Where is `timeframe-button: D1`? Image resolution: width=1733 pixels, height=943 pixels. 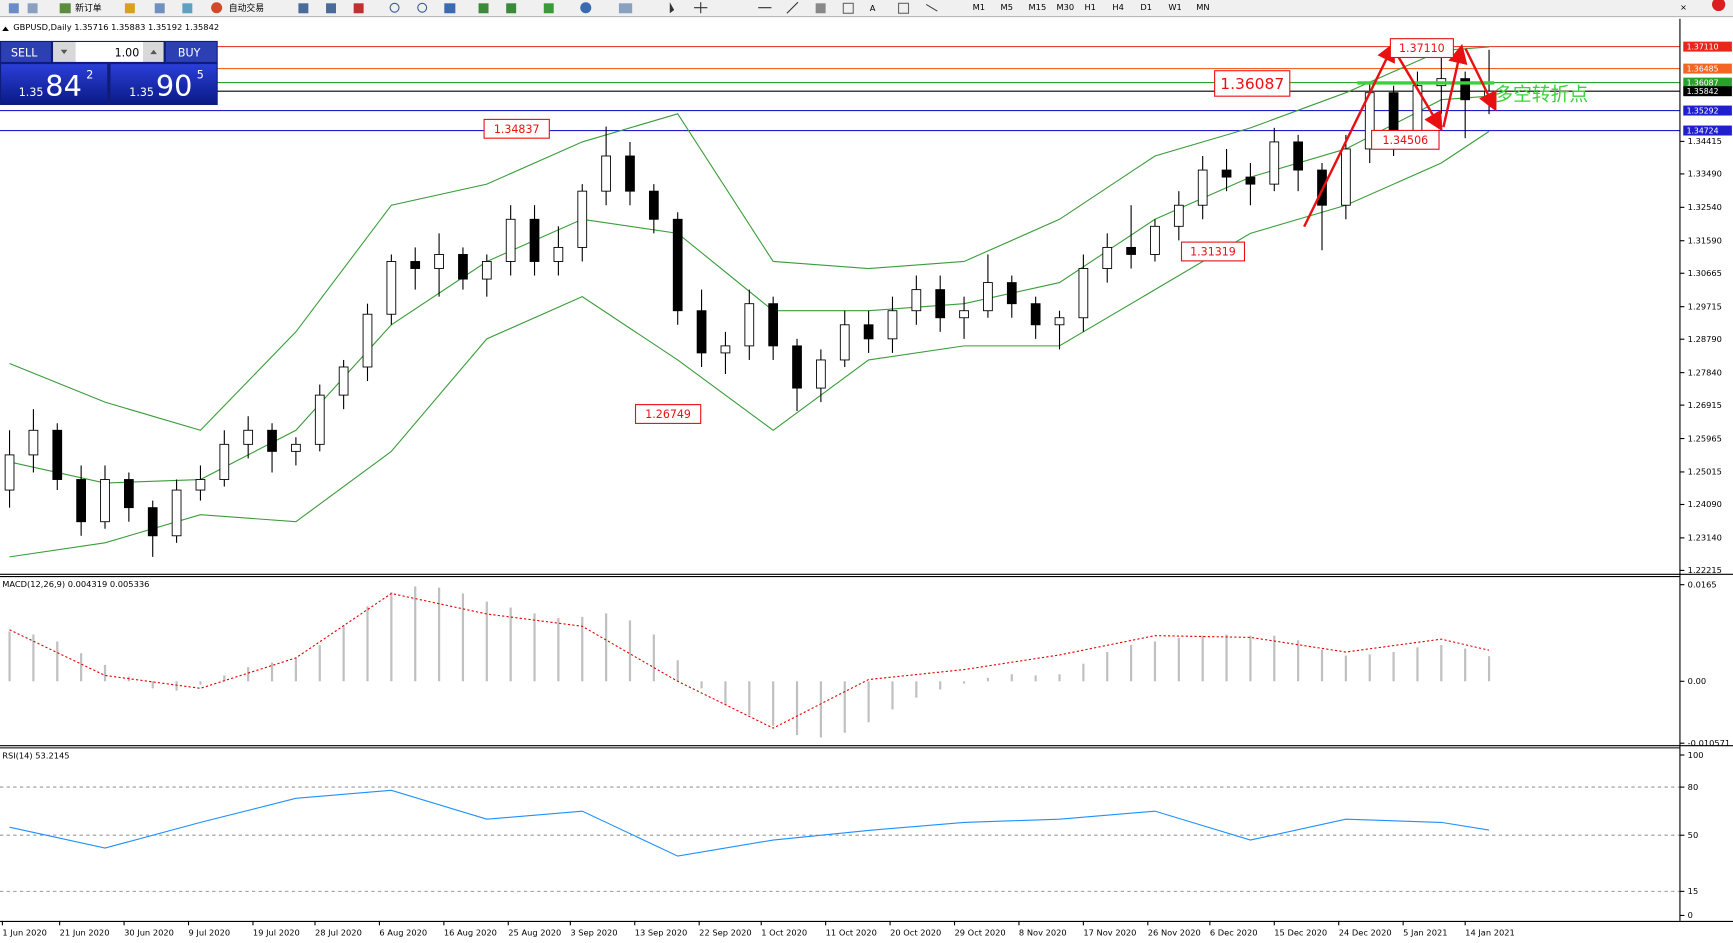 timeframe-button: D1 is located at coordinates (1146, 7).